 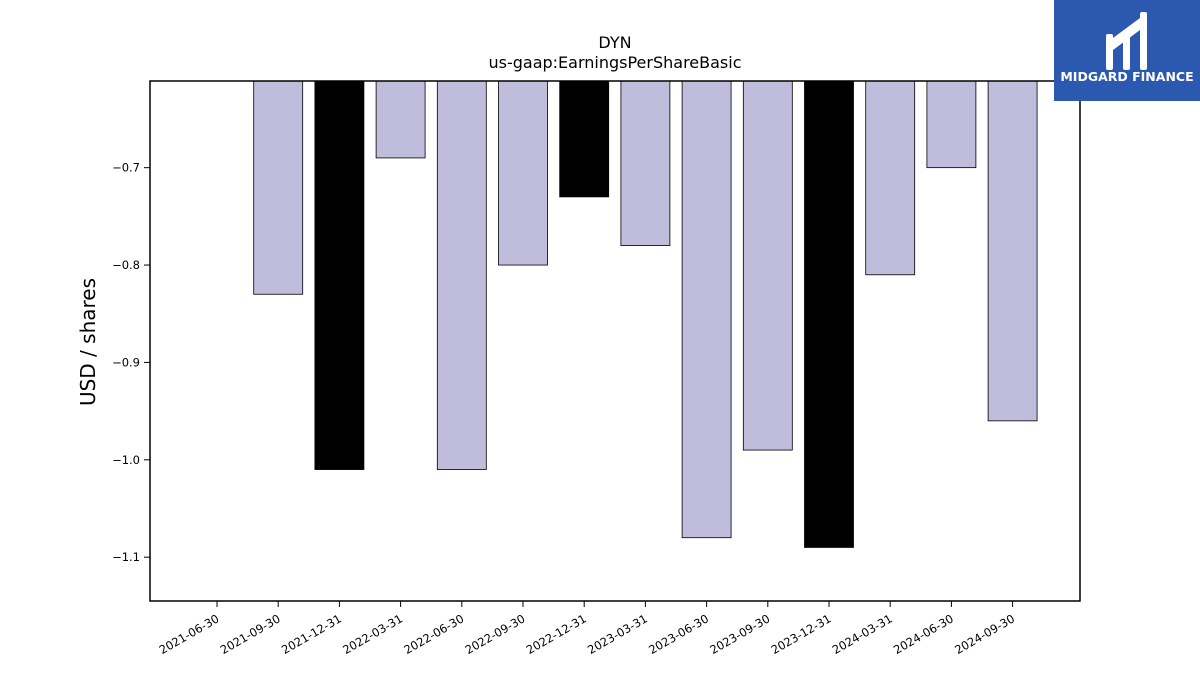 What do you see at coordinates (433, 634) in the screenshot?
I see `x-tick-label: 2022-06-30` at bounding box center [433, 634].